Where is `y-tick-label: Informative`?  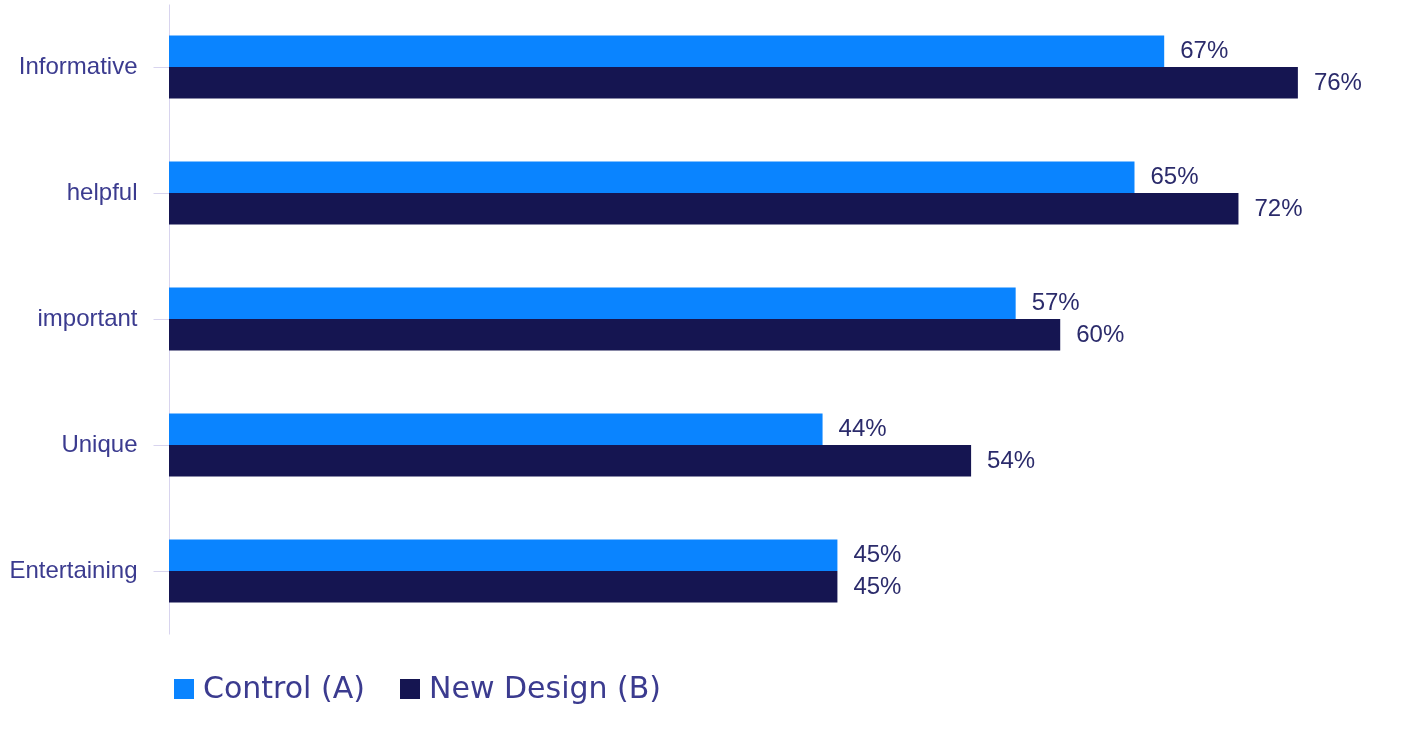
y-tick-label: Informative is located at coordinates (78, 65).